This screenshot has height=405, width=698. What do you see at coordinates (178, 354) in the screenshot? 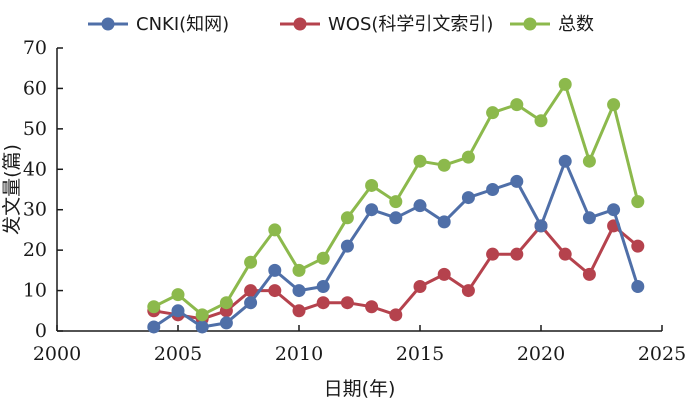
I see `x-tick-label: 2005` at bounding box center [178, 354].